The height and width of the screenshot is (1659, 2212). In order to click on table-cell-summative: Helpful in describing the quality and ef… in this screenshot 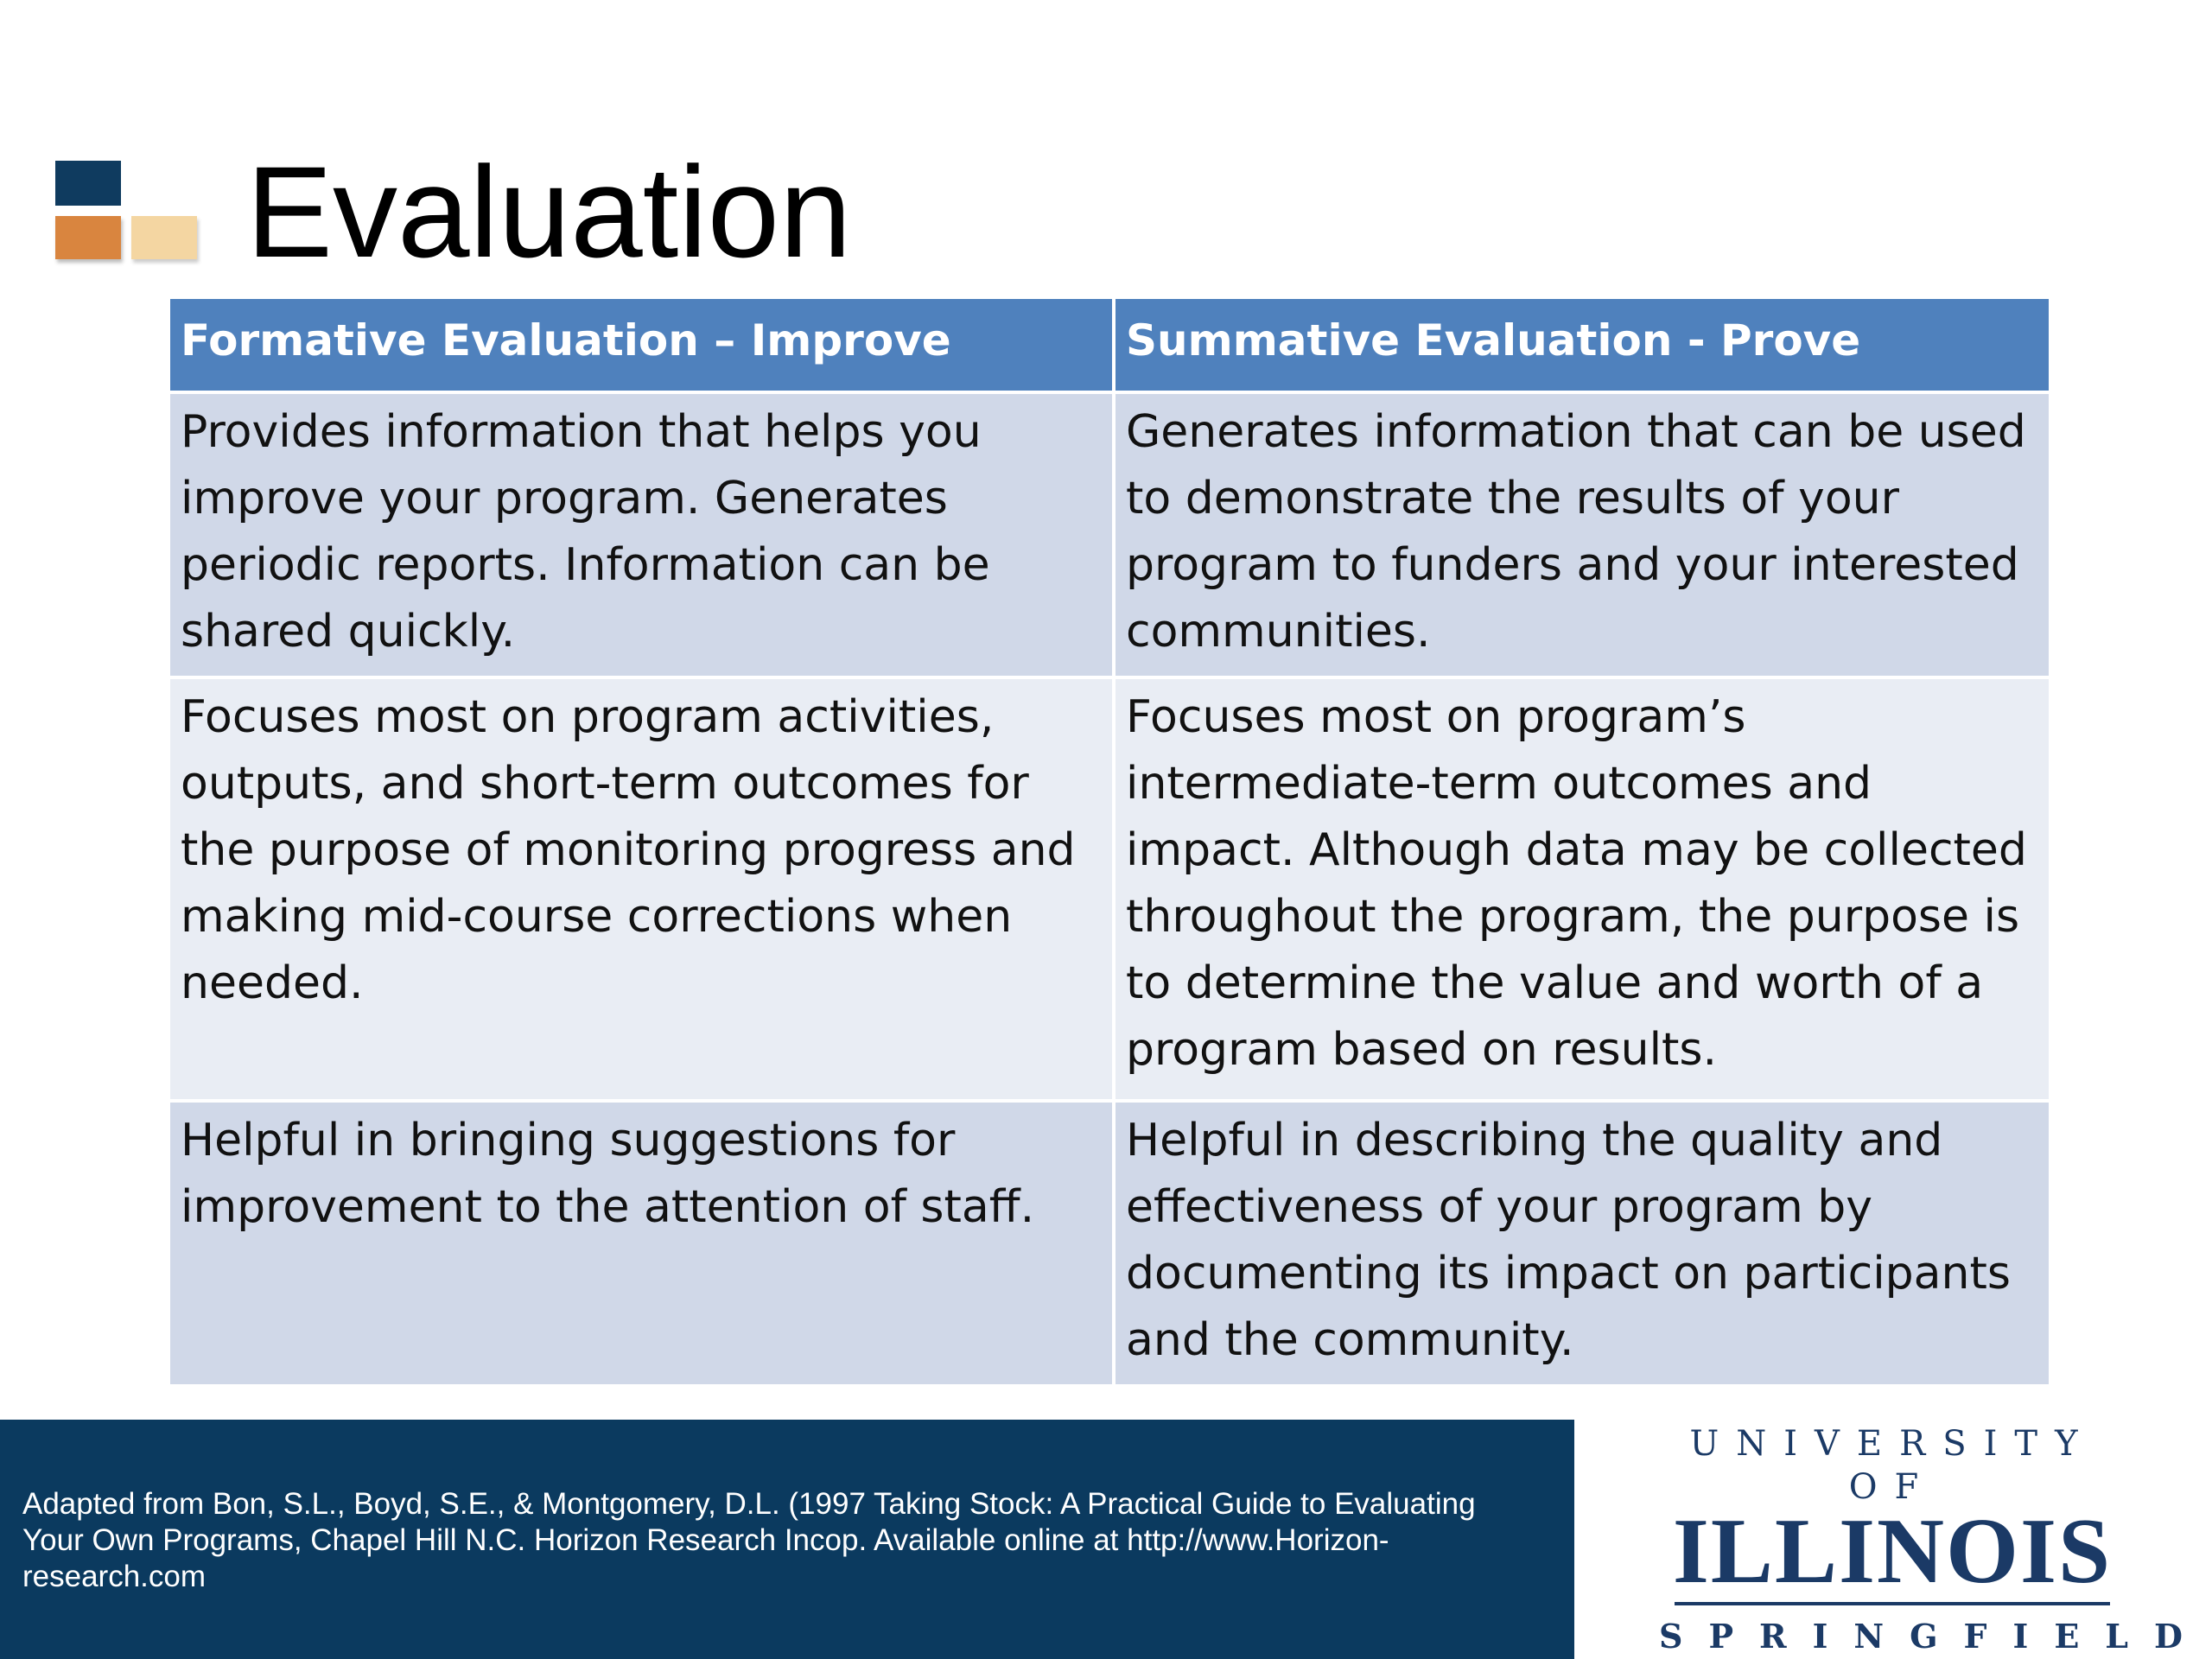, I will do `click(1582, 1243)`.